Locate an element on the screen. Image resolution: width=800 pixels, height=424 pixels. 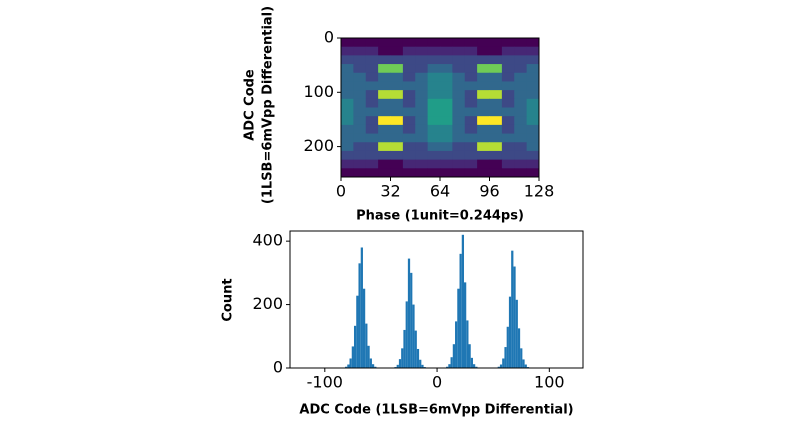
y-axis-label: Count is located at coordinates (228, 299).